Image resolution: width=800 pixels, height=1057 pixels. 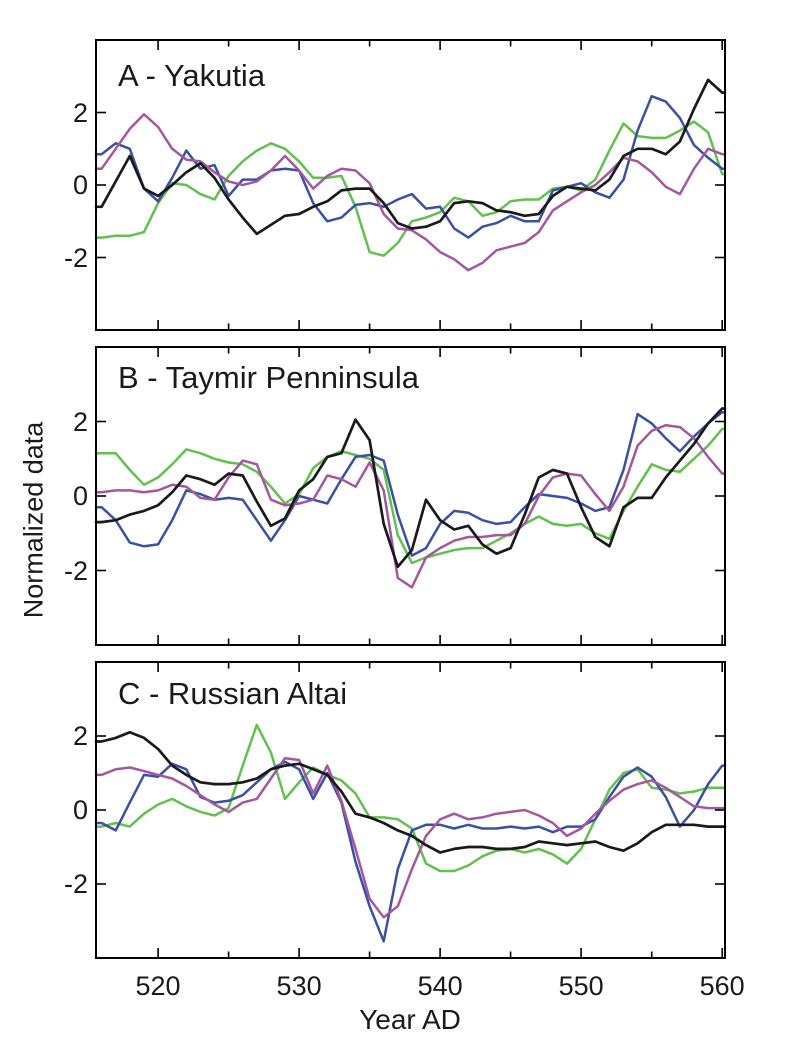 I want to click on series-line-c-purple, so click(x=410, y=837).